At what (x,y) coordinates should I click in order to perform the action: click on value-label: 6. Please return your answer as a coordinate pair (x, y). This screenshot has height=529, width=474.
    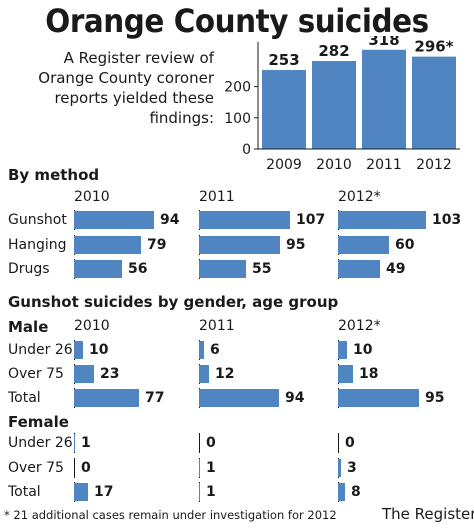
    Looking at the image, I should click on (215, 350).